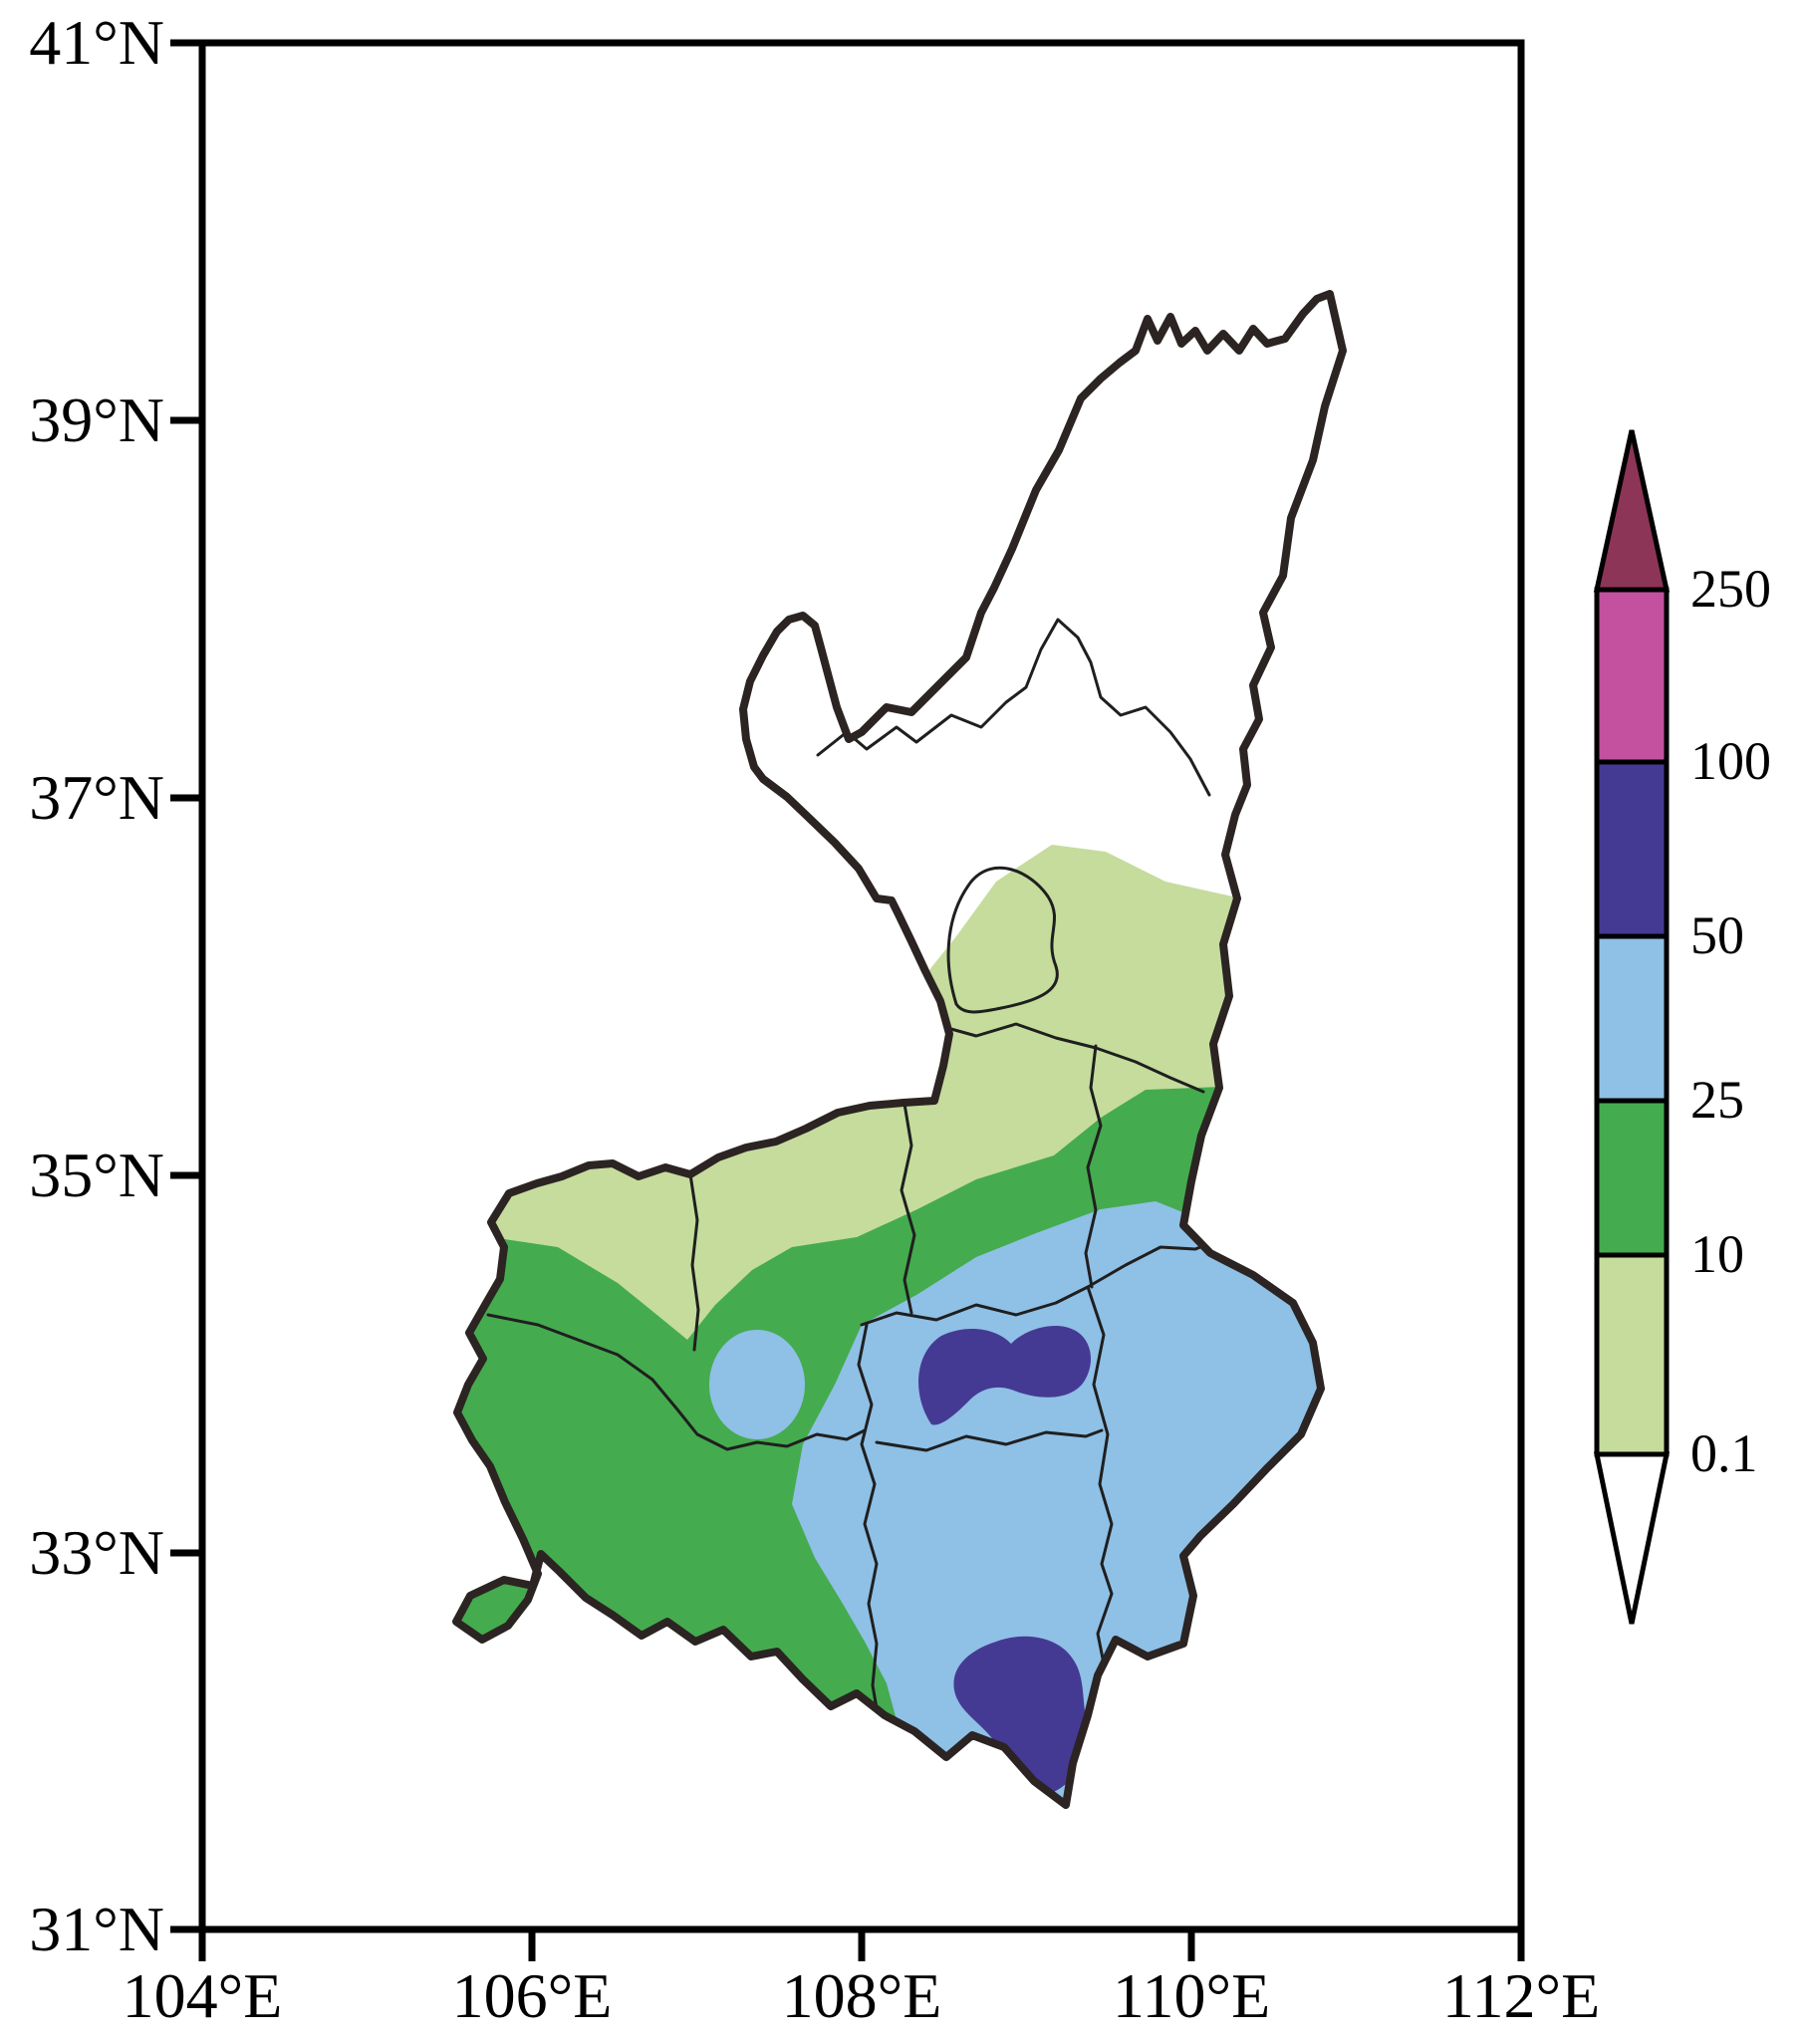 This screenshot has width=1804, height=2044. What do you see at coordinates (96, 1553) in the screenshot?
I see `y-axis-tick-label: 33°N` at bounding box center [96, 1553].